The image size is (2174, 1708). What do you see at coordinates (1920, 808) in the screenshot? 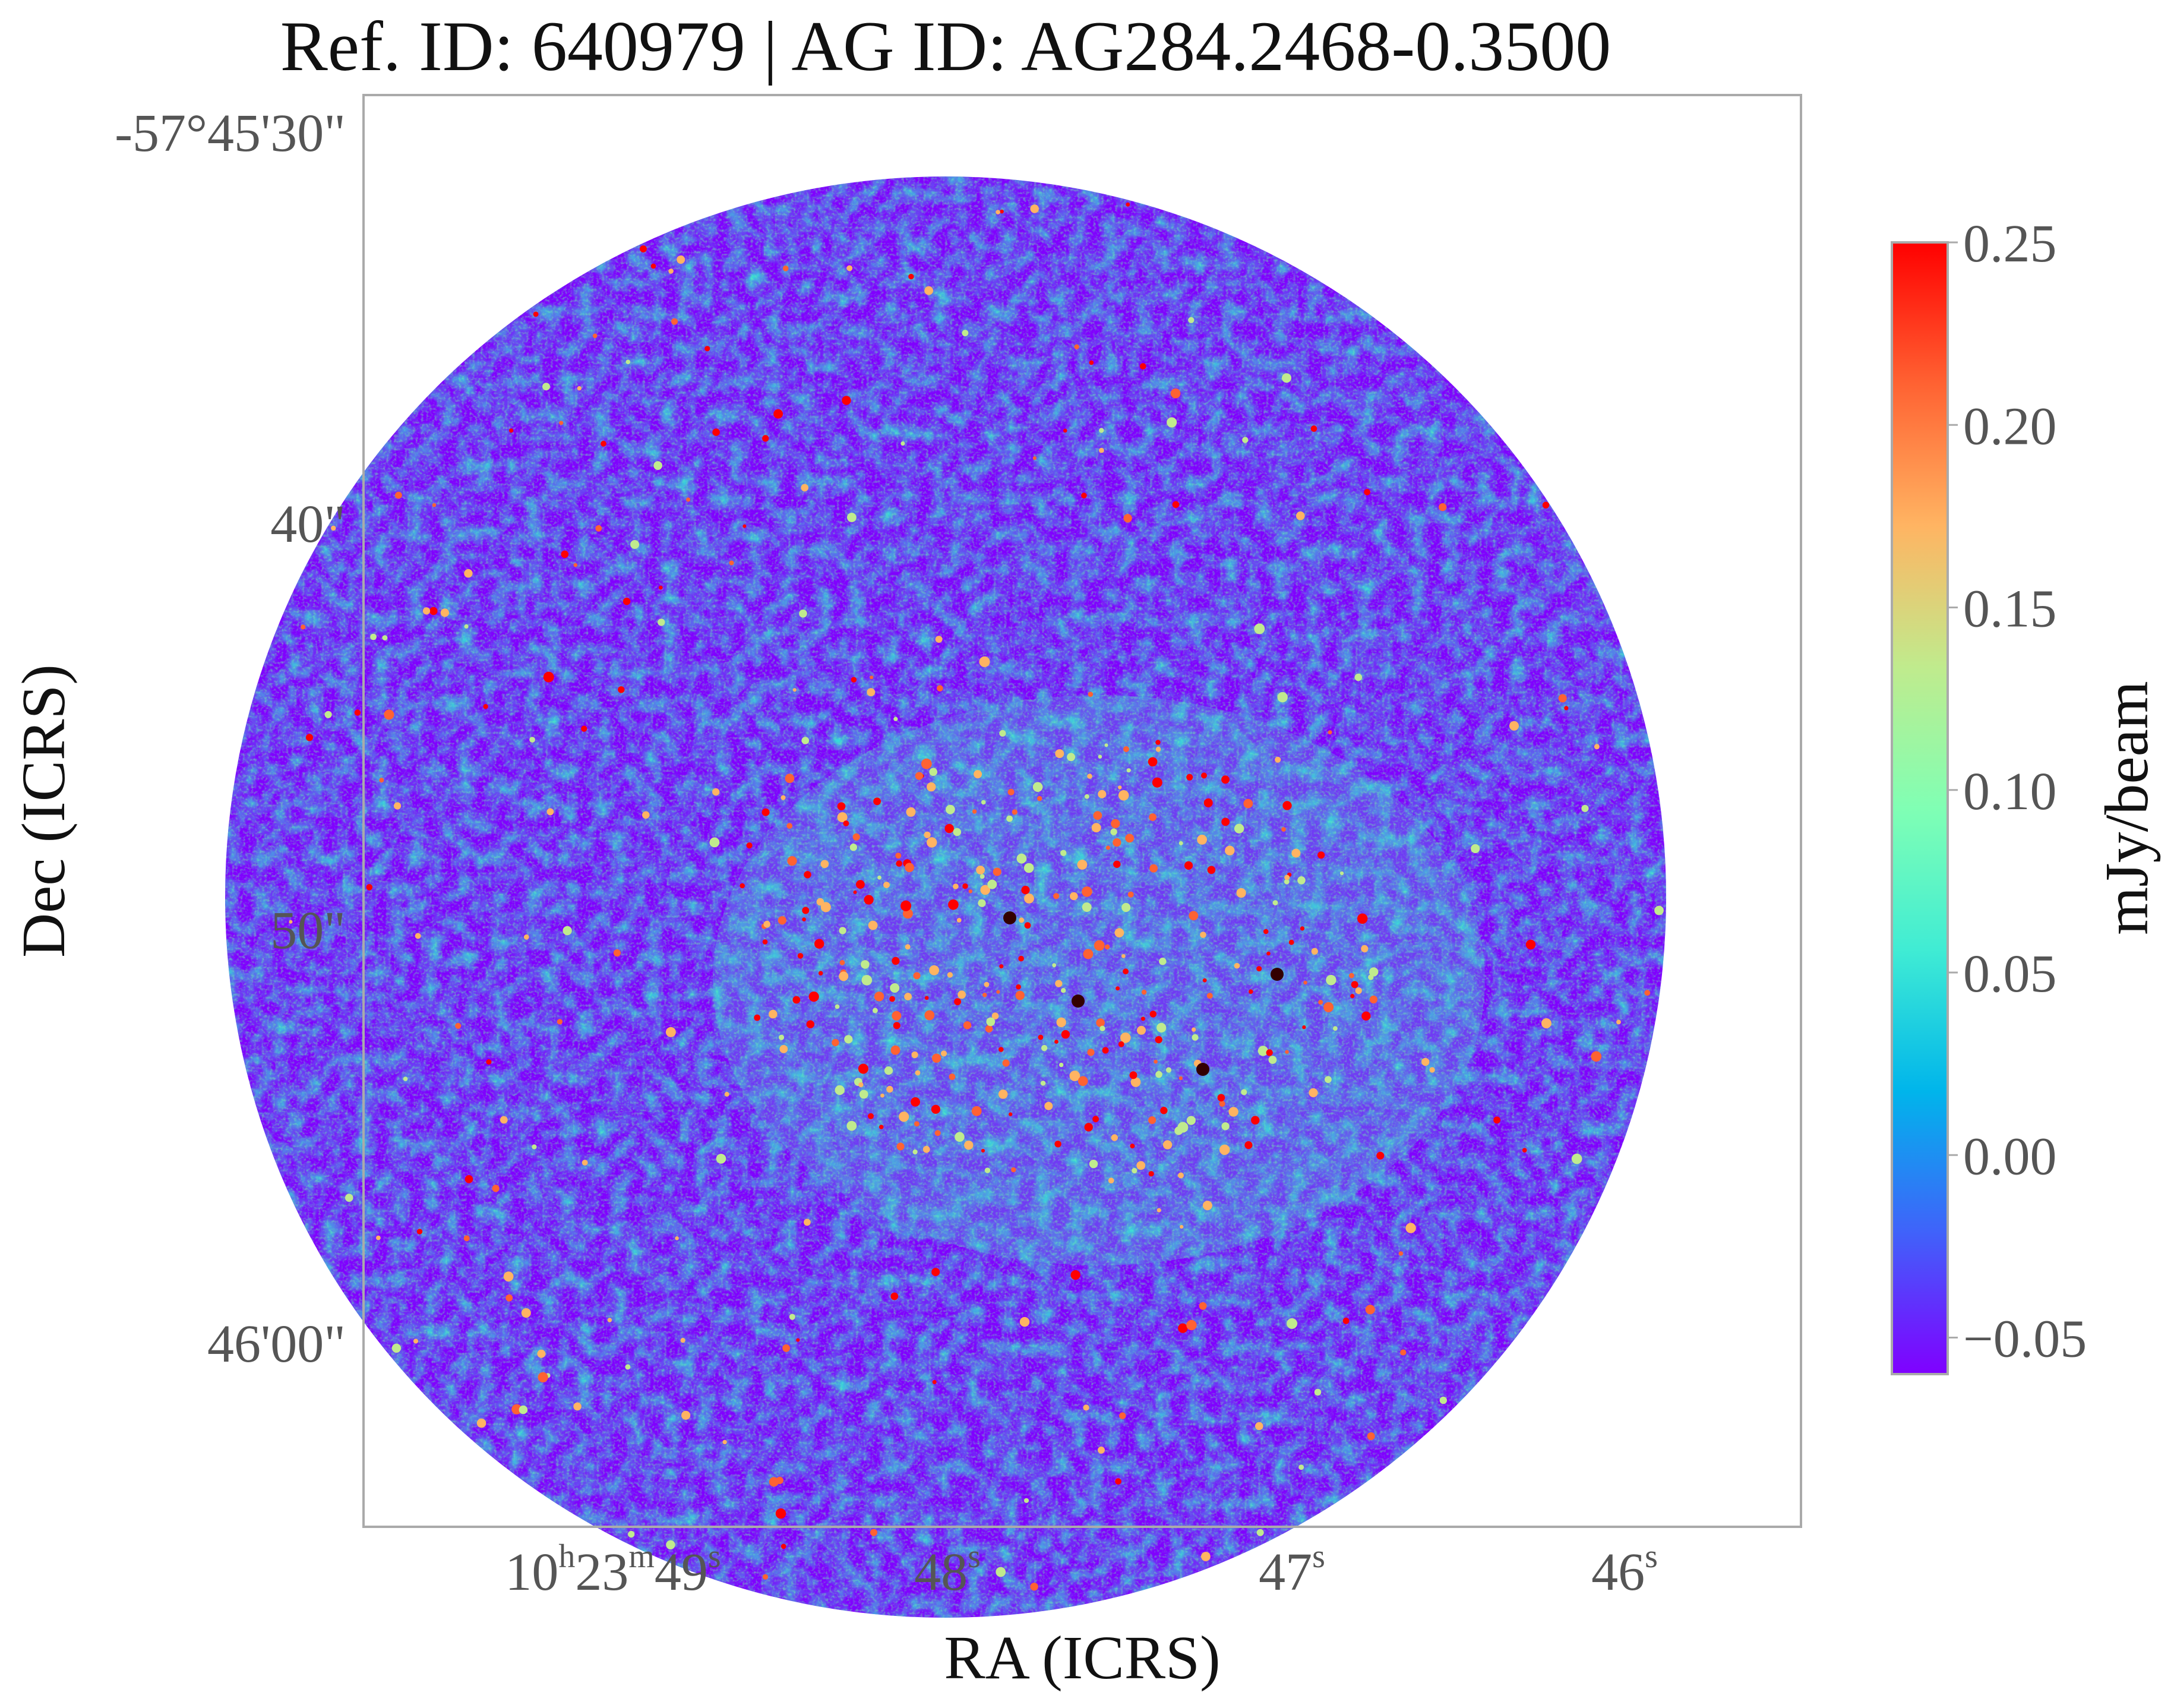
I see `colorbar-bar` at bounding box center [1920, 808].